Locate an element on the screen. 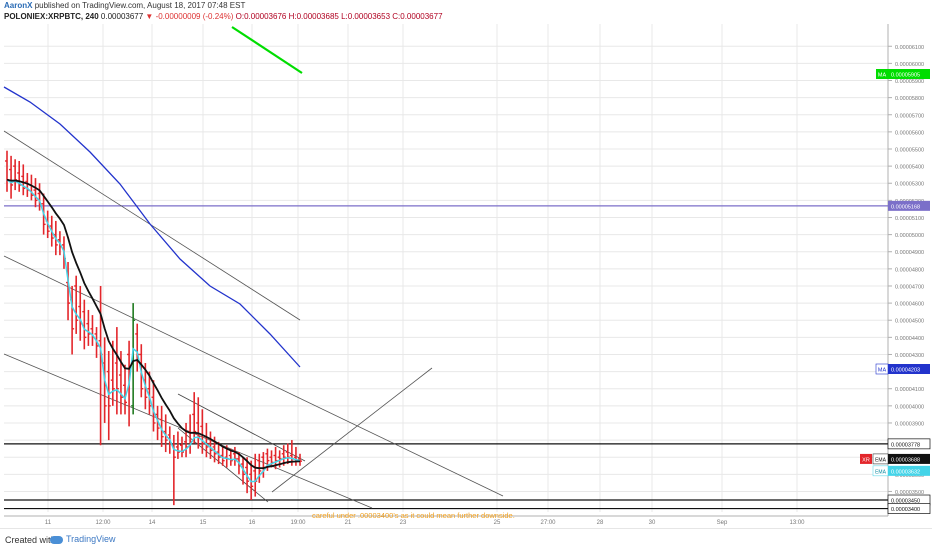  close-value: C:0.00003677 is located at coordinates (417, 16).